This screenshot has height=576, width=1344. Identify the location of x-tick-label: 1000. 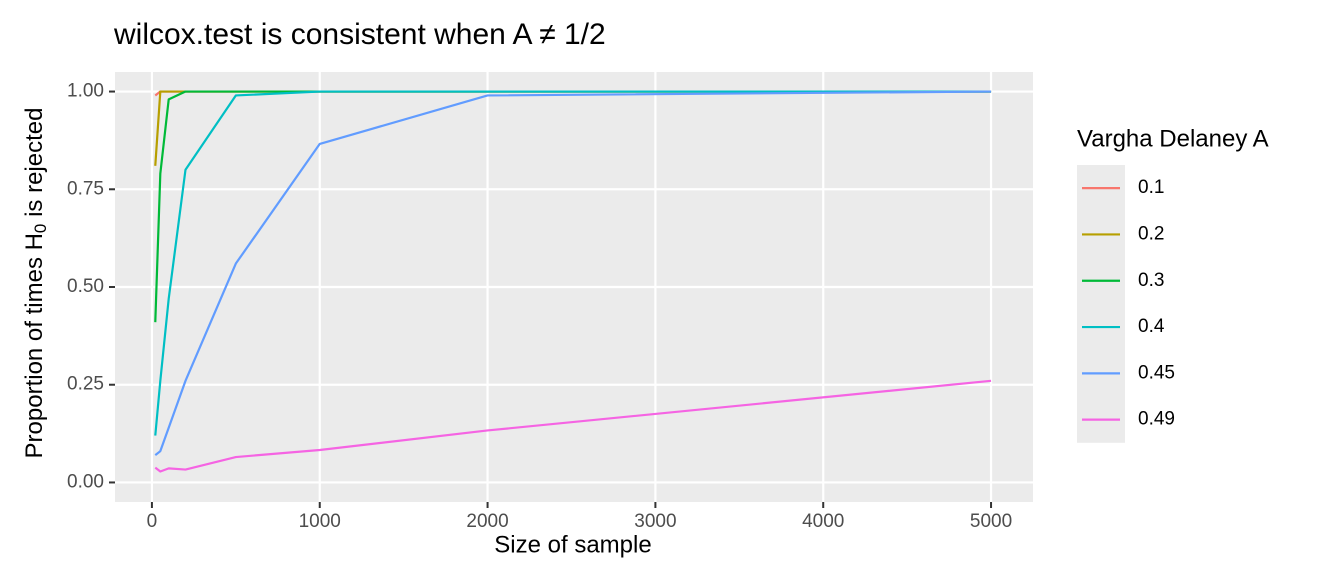
(320, 521).